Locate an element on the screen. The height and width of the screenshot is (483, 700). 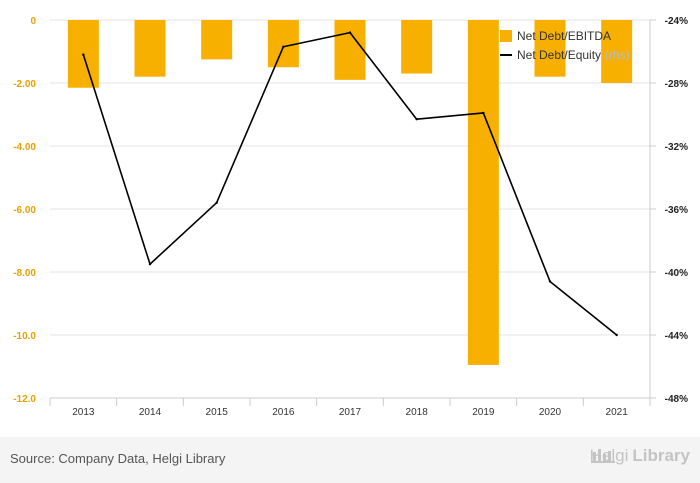
right-tick-label: -40% is located at coordinates (676, 273).